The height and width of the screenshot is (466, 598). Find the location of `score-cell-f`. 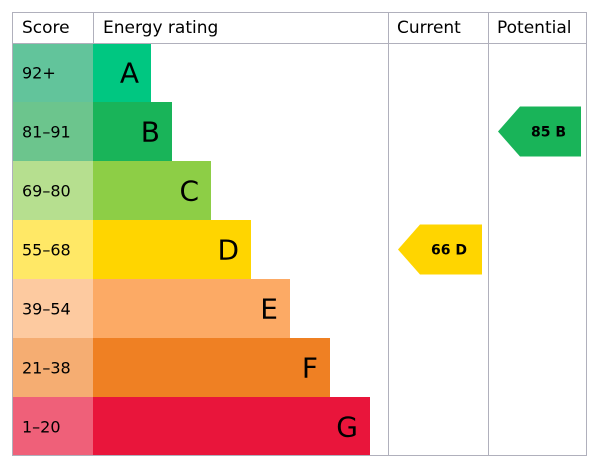

score-cell-f is located at coordinates (52, 367).